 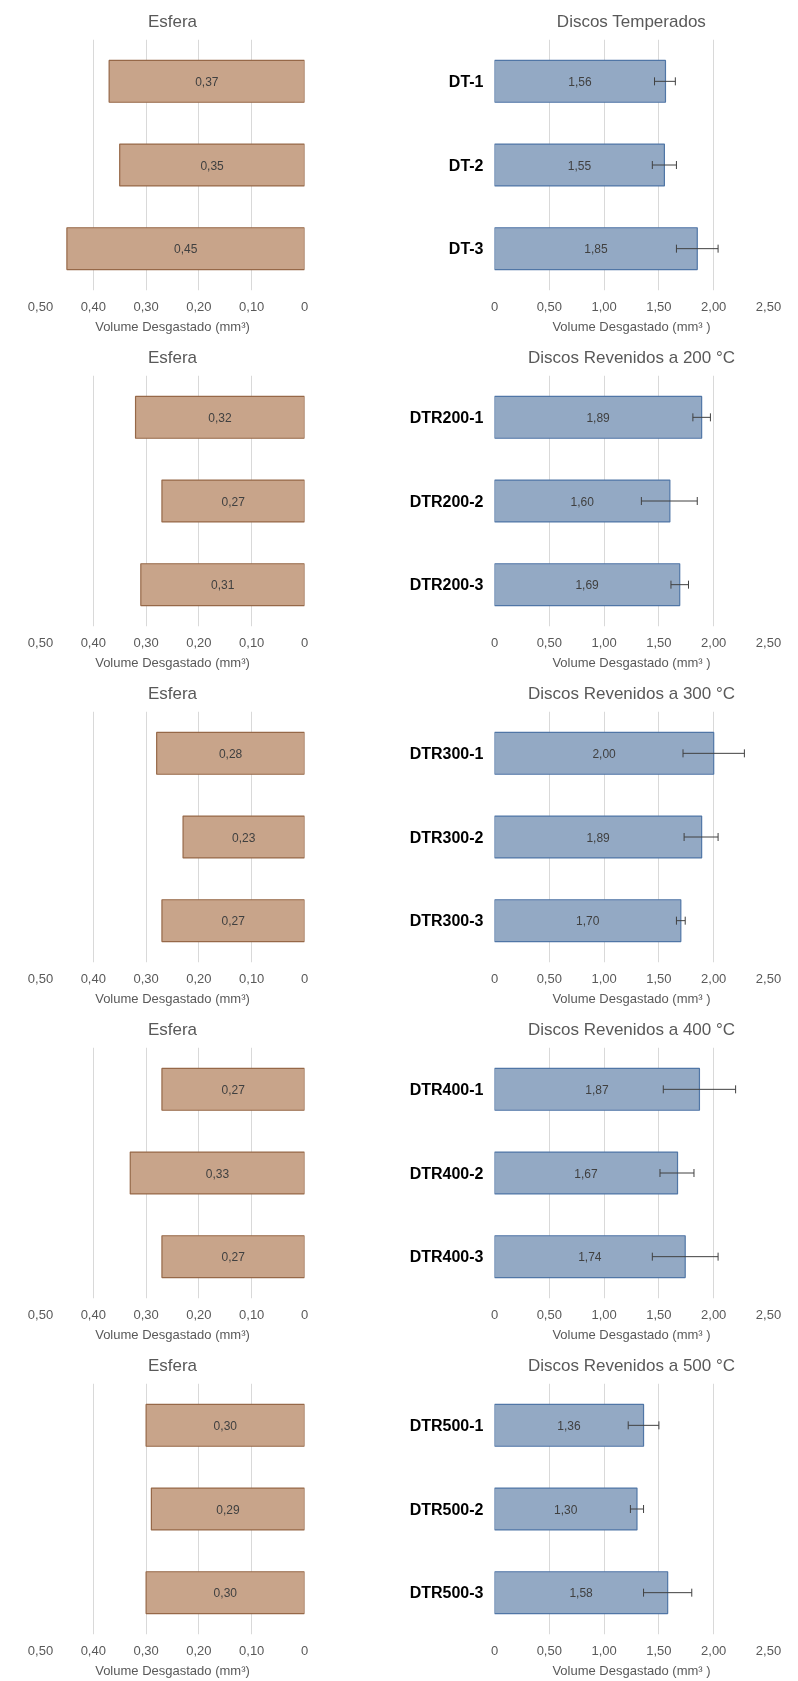 What do you see at coordinates (225, 1425) in the screenshot?
I see `data-label: 0,30` at bounding box center [225, 1425].